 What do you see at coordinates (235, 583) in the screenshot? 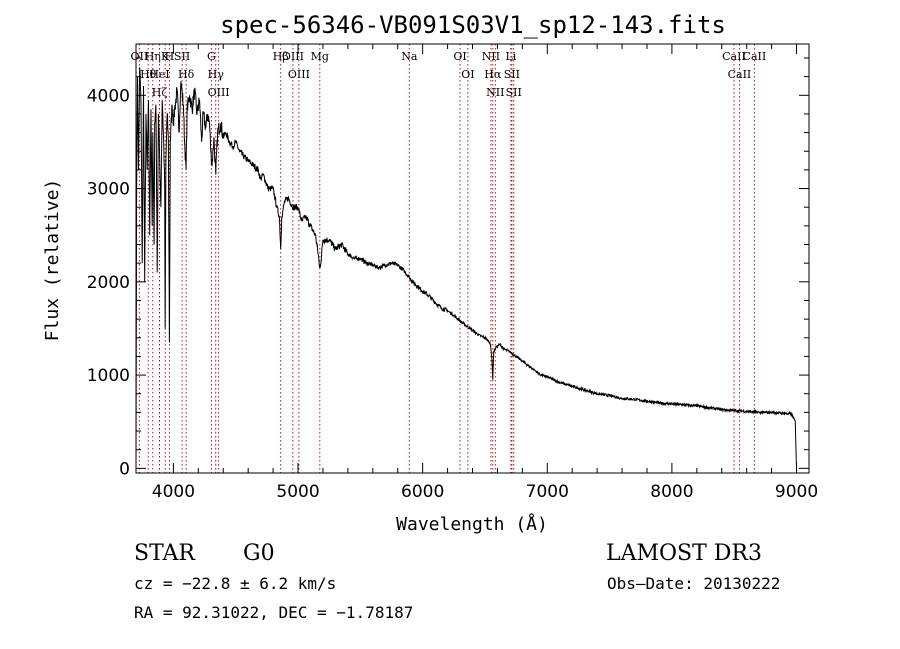
I see `redshift-cz: cz = −22.8 ± 6.2 km/s` at bounding box center [235, 583].